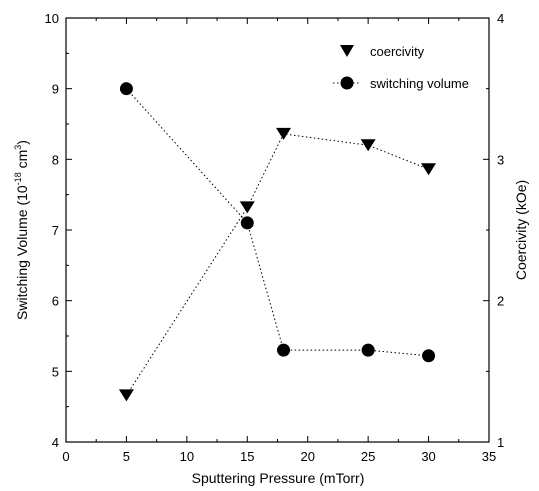 This screenshot has height=491, width=539. Describe the element at coordinates (500, 159) in the screenshot. I see `y-right-tick-label-3: 3` at that location.